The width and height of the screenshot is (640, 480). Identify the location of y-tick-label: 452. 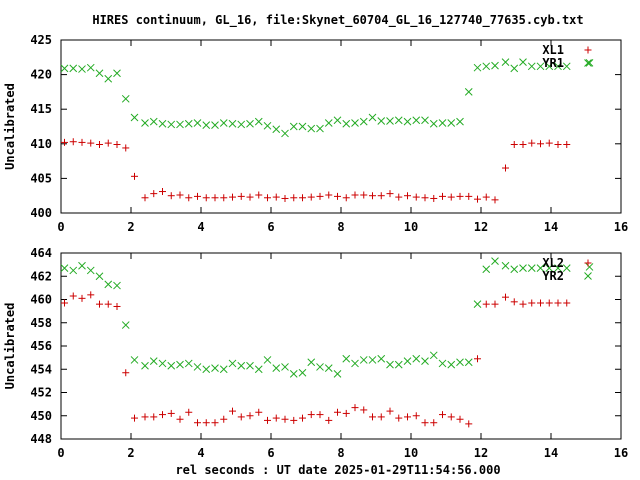
(41, 393).